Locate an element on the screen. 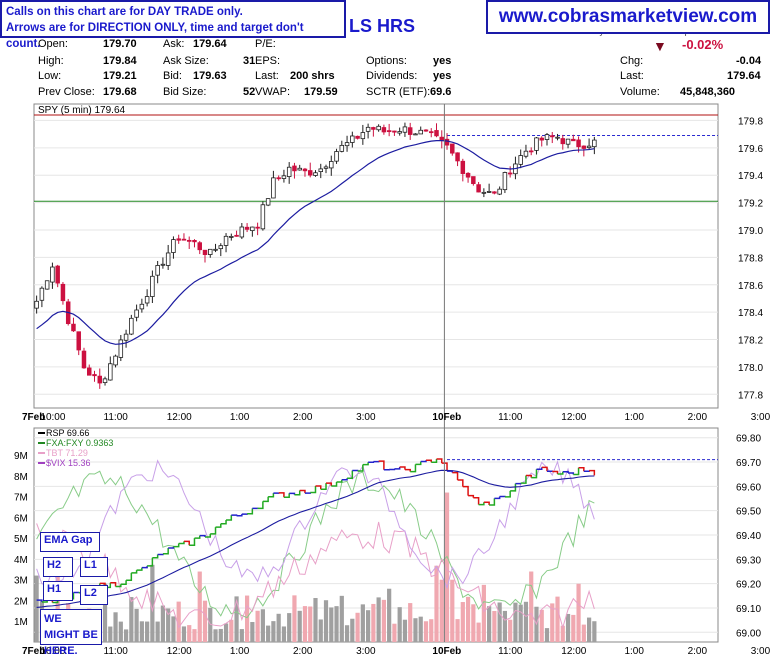 The width and height of the screenshot is (780, 659). options-value: yes is located at coordinates (442, 61).